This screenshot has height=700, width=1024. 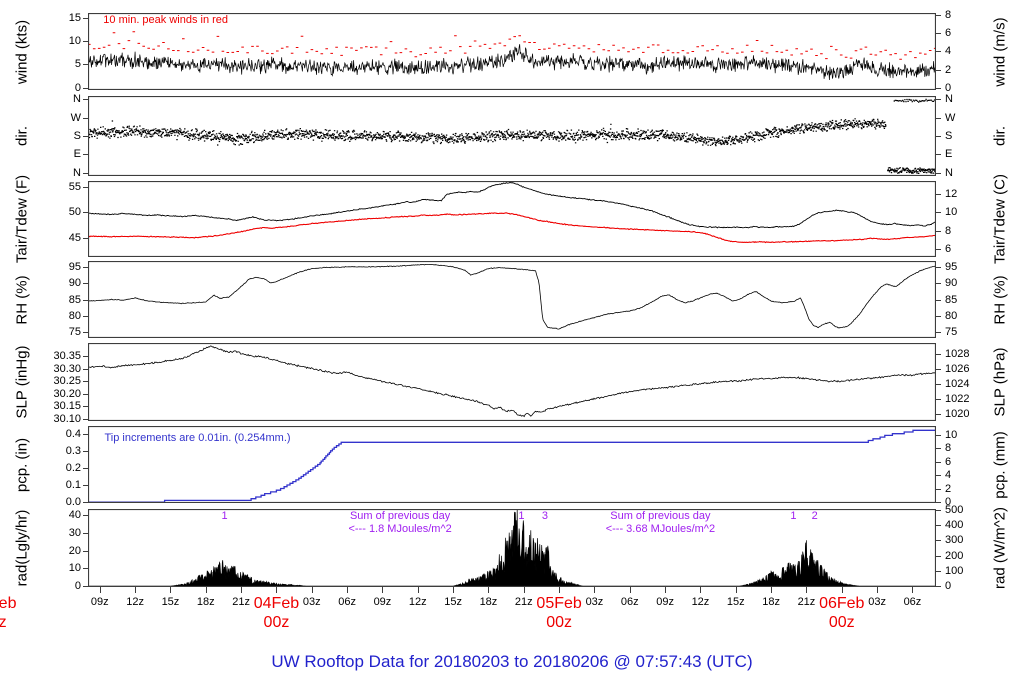 What do you see at coordinates (22, 136) in the screenshot?
I see `dir-left-axis-title: dir.` at bounding box center [22, 136].